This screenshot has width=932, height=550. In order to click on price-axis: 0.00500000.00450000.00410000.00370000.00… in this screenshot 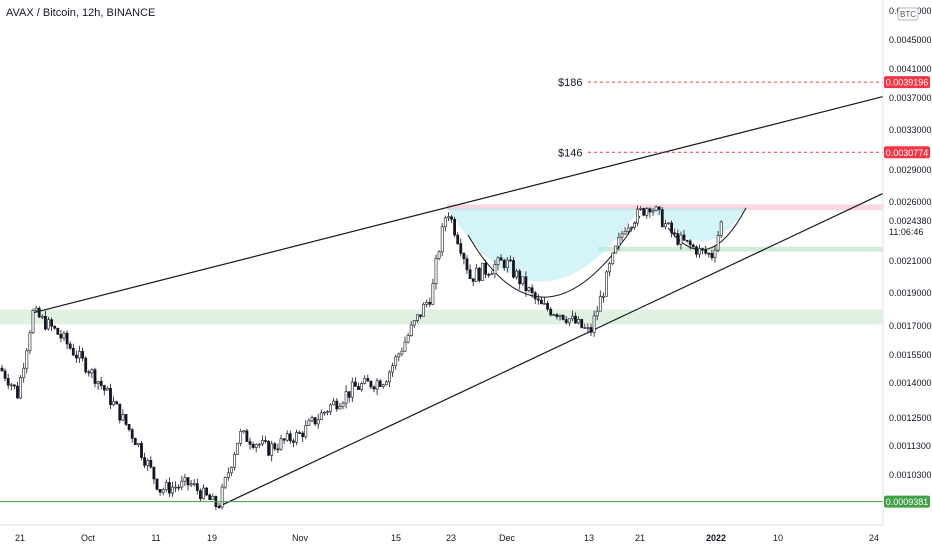, I will do `click(910, 243)`.